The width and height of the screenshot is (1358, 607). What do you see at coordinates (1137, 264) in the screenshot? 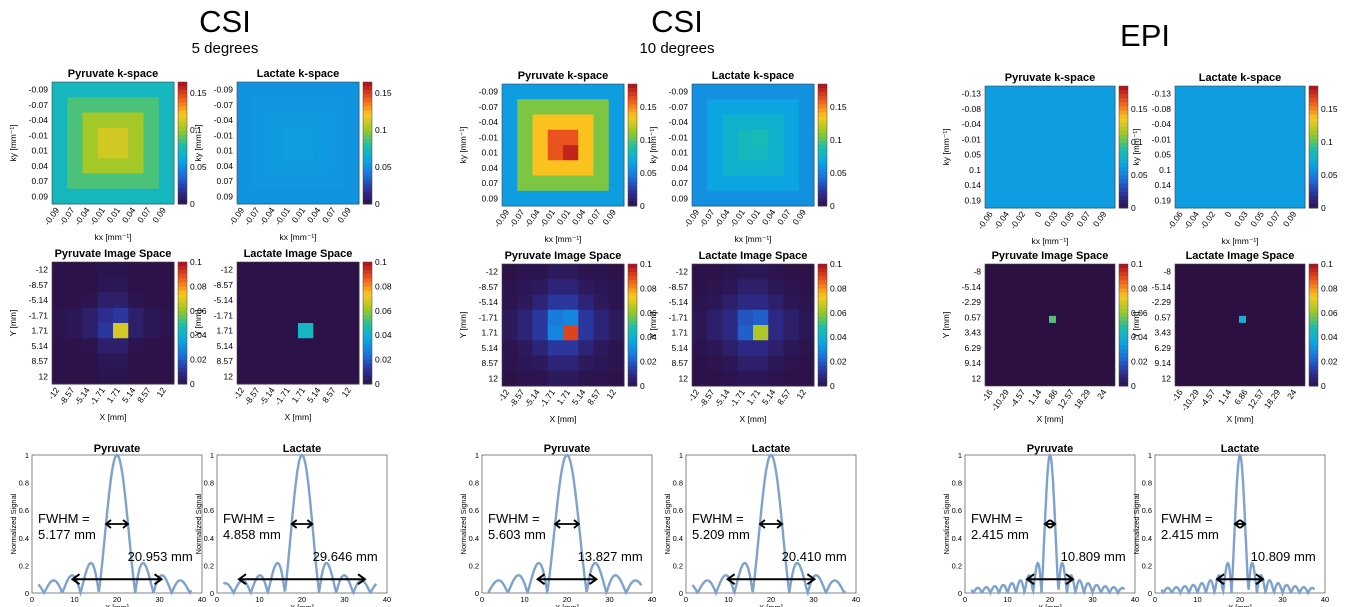
I see `colorbar-tick-label: 0.1` at bounding box center [1137, 264].